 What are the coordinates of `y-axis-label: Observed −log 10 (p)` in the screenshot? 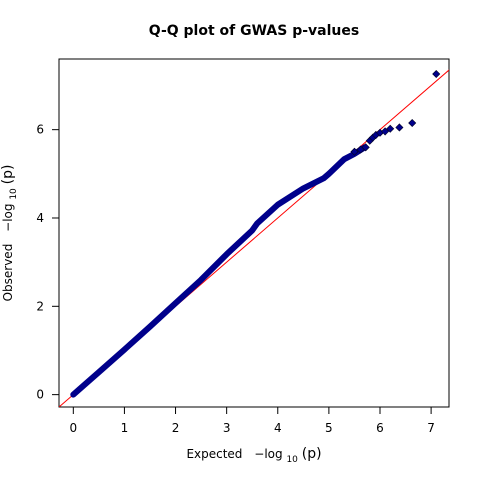 It's located at (9, 233).